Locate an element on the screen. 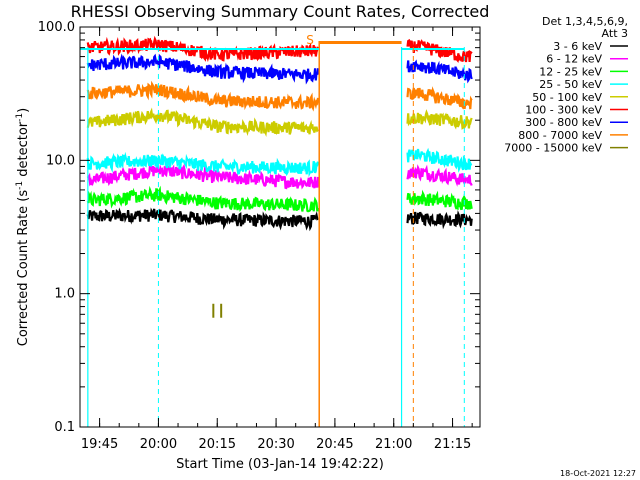 Image resolution: width=640 pixels, height=480 pixels. x-tick-label-2: 20:15 is located at coordinates (217, 444).